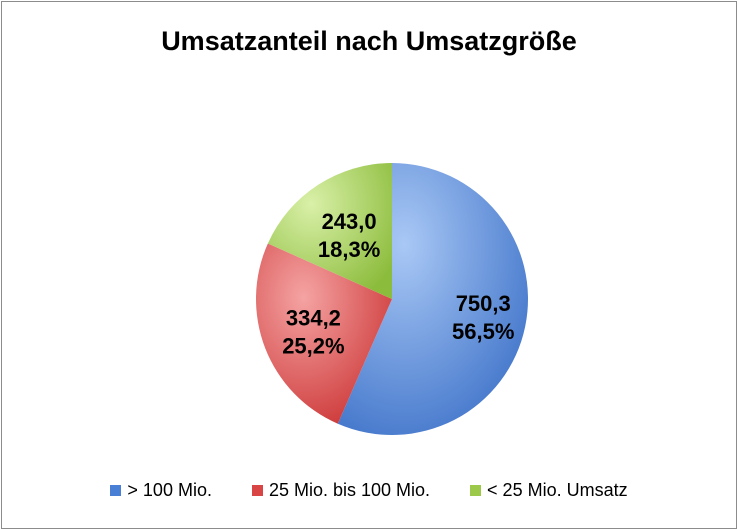  Describe the element at coordinates (476, 490) in the screenshot. I see `legend-swatch-green` at that location.